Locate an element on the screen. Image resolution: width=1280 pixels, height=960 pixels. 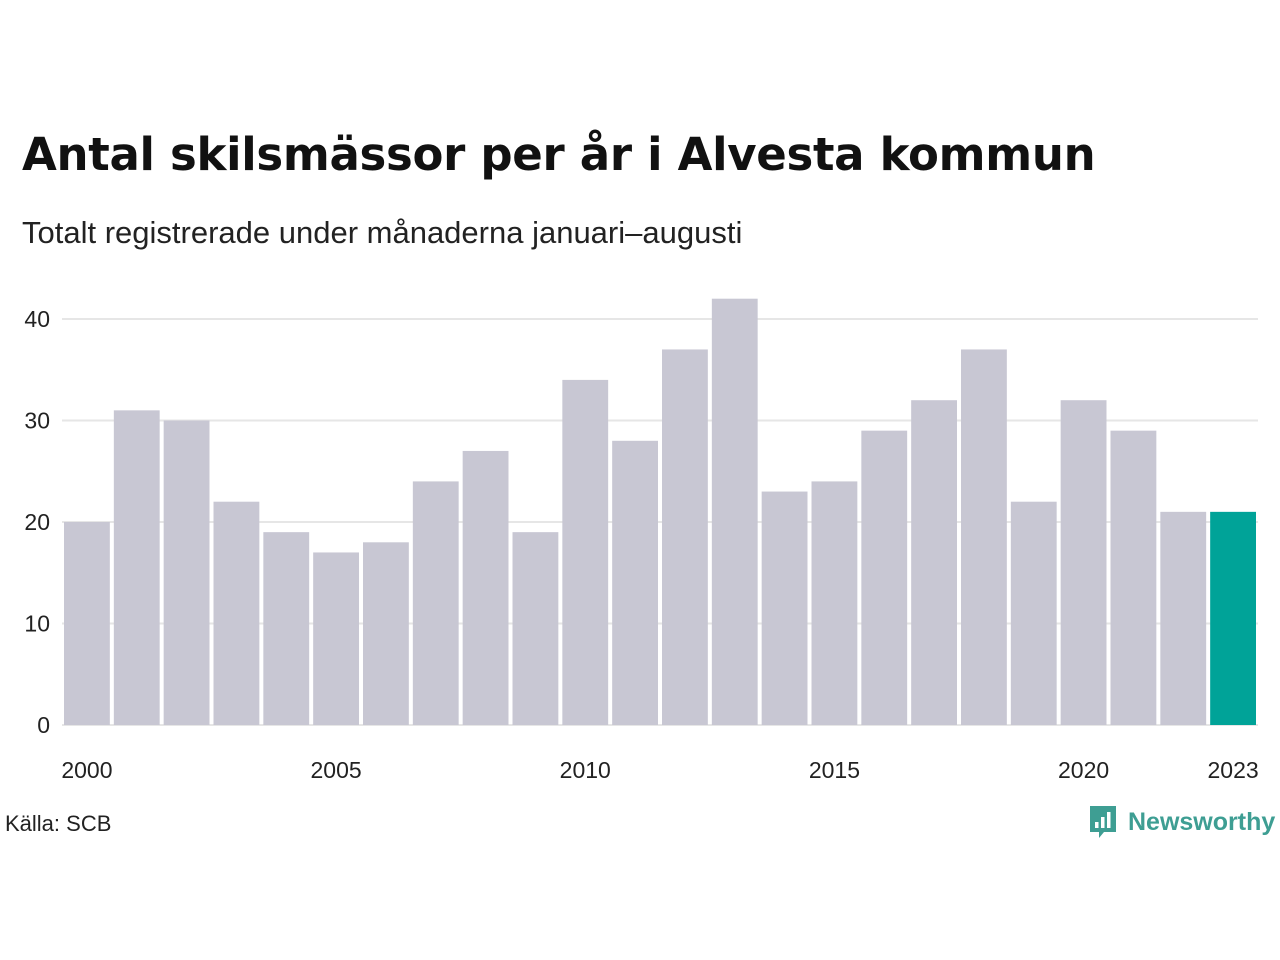
bar-2013 is located at coordinates (734, 511).